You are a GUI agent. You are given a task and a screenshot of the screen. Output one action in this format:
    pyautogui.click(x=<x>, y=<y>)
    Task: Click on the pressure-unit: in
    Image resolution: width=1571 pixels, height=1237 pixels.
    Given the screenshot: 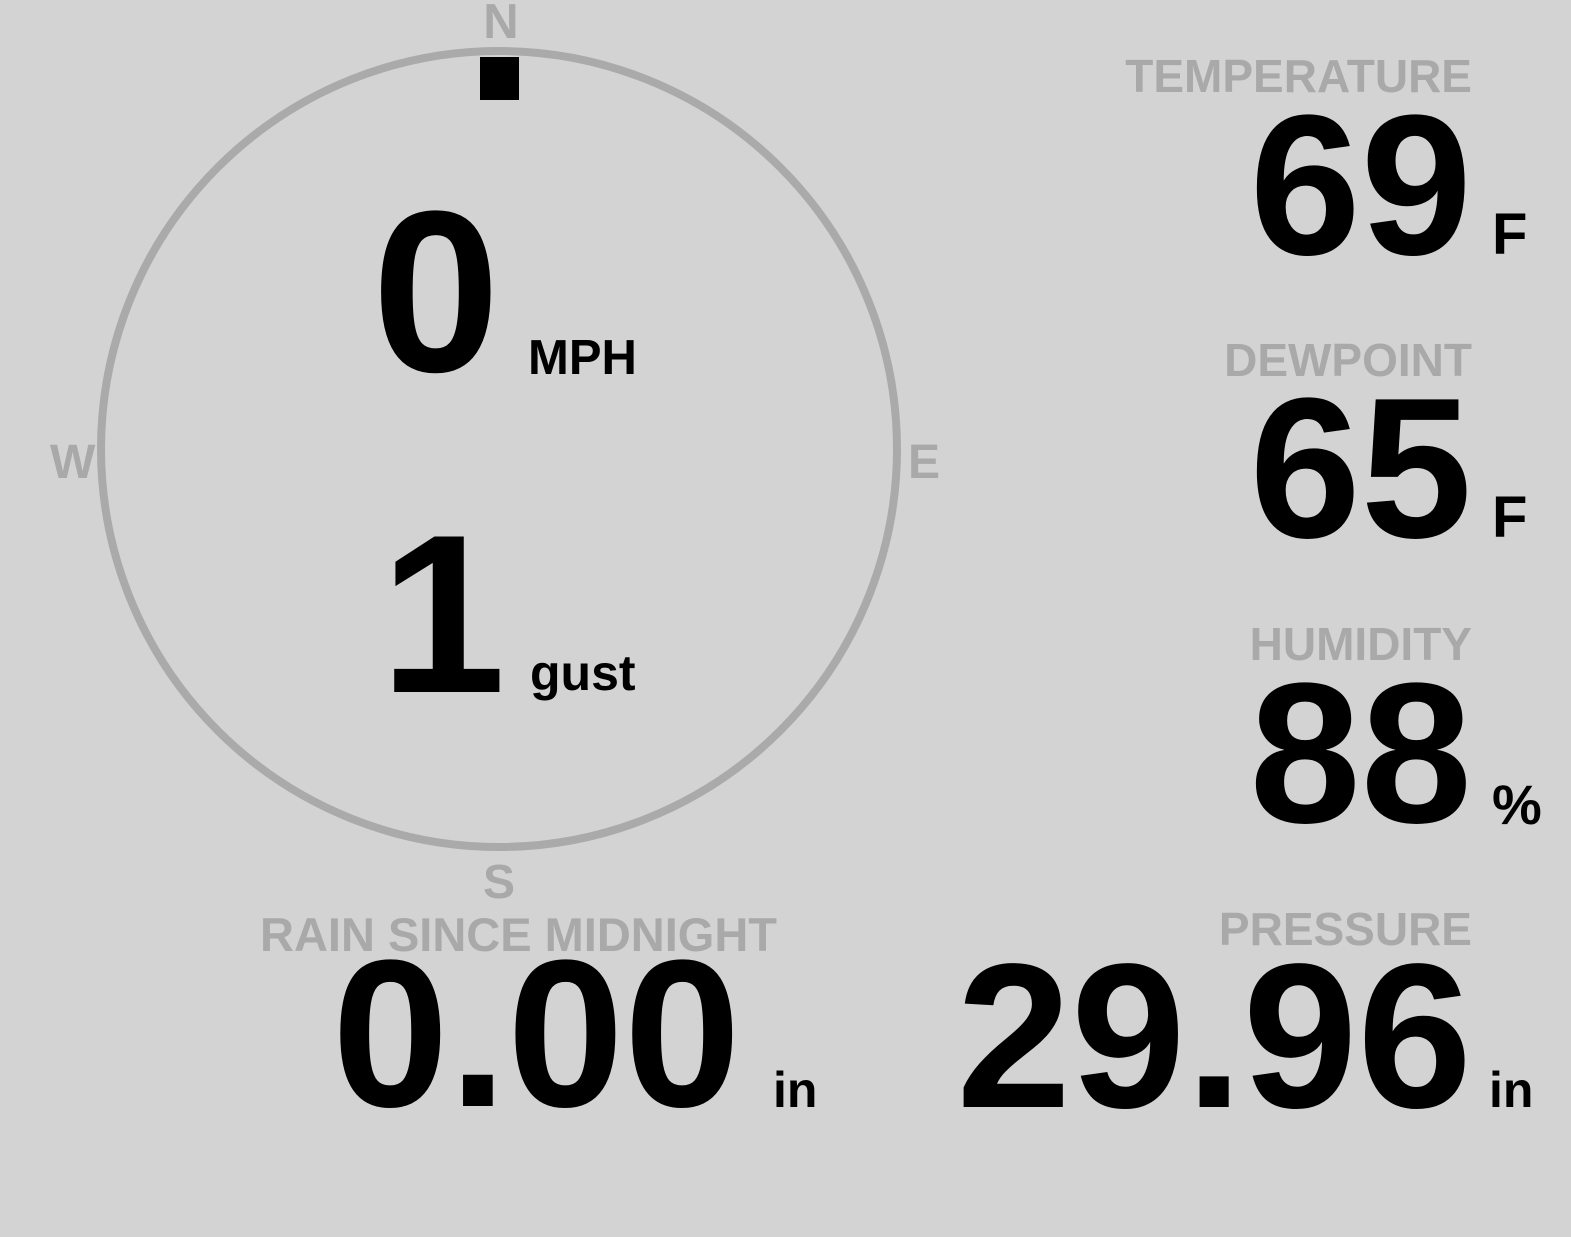 What is the action you would take?
    pyautogui.click(x=1511, y=1090)
    